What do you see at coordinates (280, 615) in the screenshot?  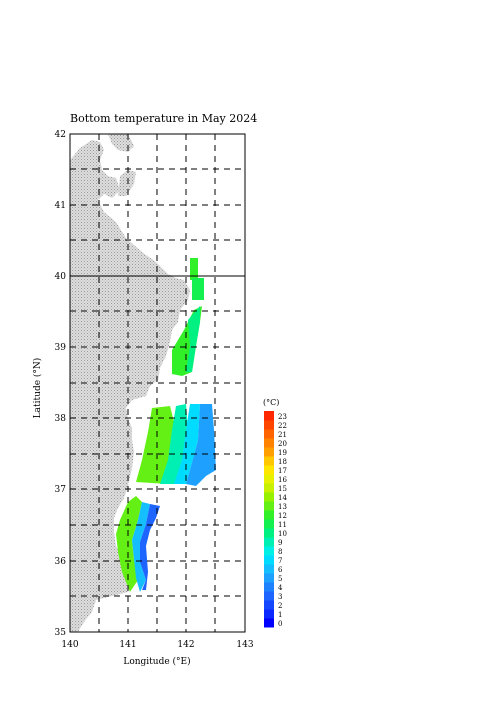 I see `colorbar-label: 1` at bounding box center [280, 615].